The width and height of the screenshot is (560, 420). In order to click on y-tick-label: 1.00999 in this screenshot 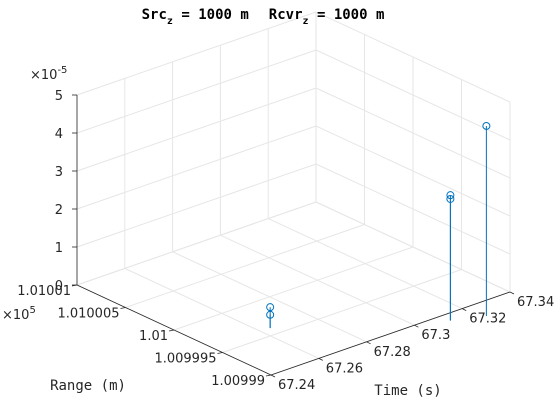, I will do `click(238, 381)`.